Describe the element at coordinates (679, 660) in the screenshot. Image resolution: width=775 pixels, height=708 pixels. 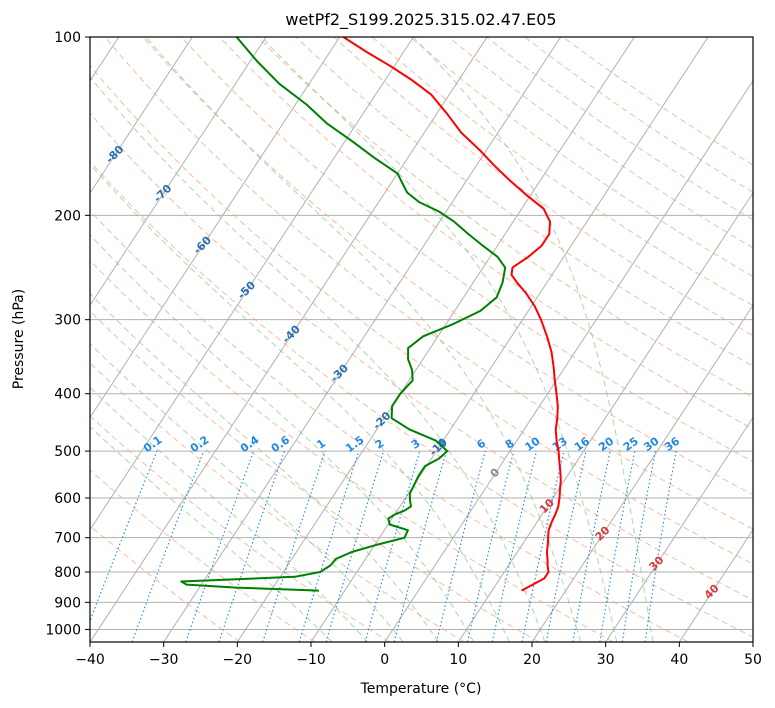
I see `x-tick-label: 40` at that location.